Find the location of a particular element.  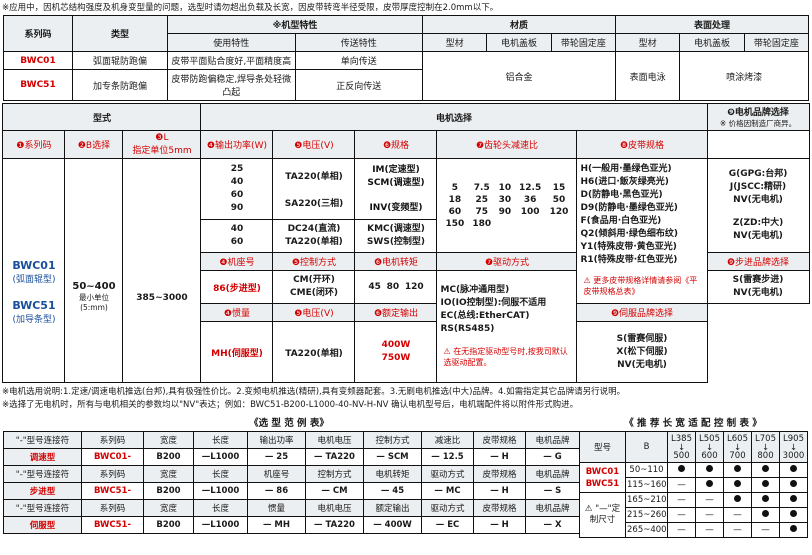

rec-model-bwc01: BWC01 is located at coordinates (602, 471).